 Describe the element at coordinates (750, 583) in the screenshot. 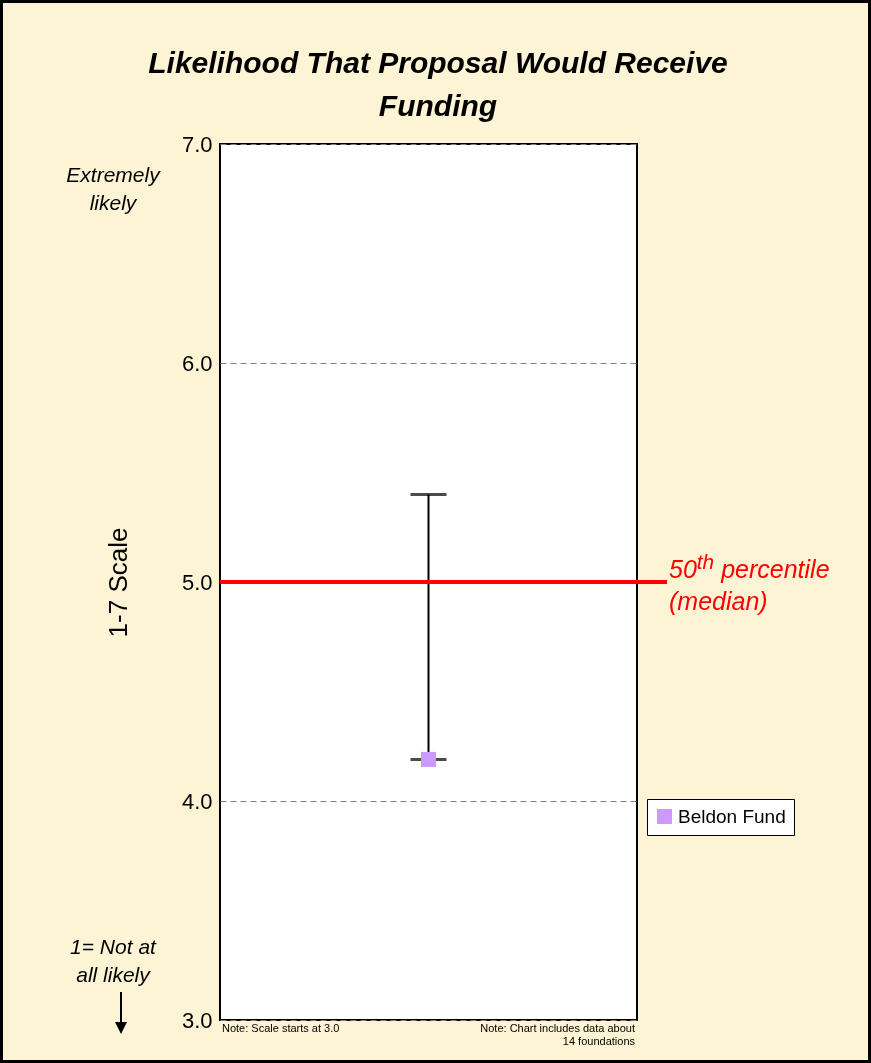

I see `ref-line-label: 50$^{th}$ percentile (median)` at that location.